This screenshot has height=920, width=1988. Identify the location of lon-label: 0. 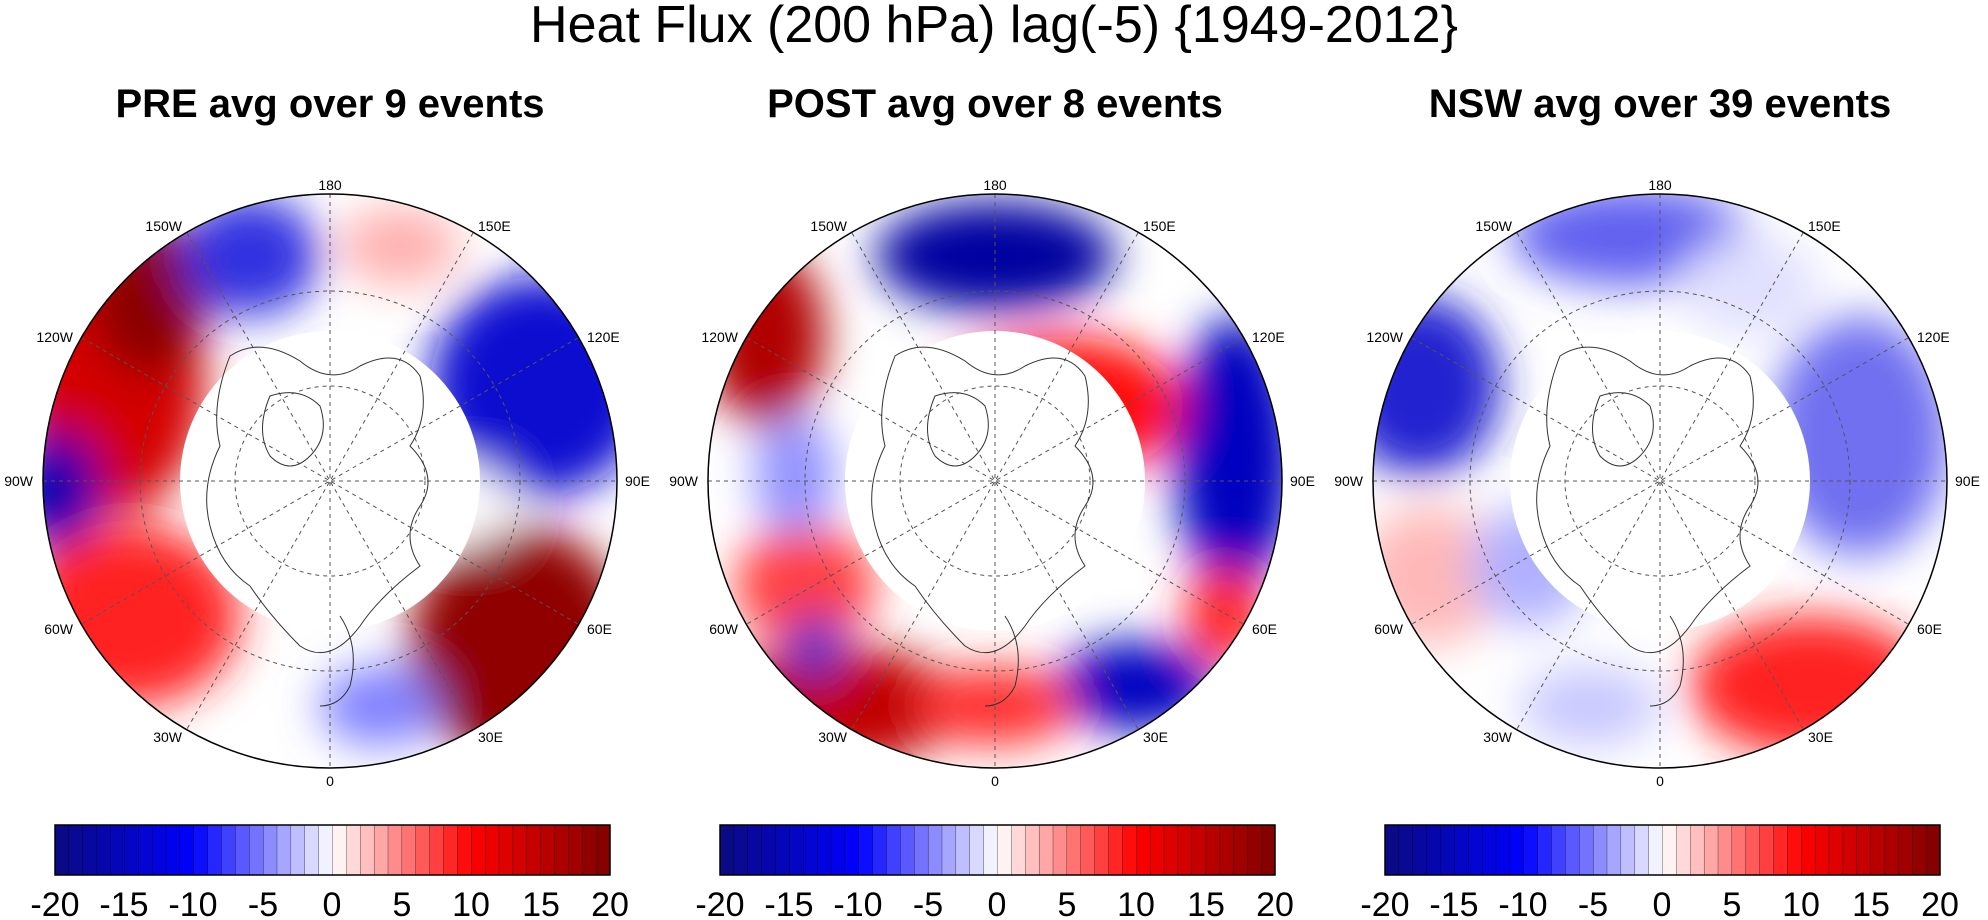
(330, 781).